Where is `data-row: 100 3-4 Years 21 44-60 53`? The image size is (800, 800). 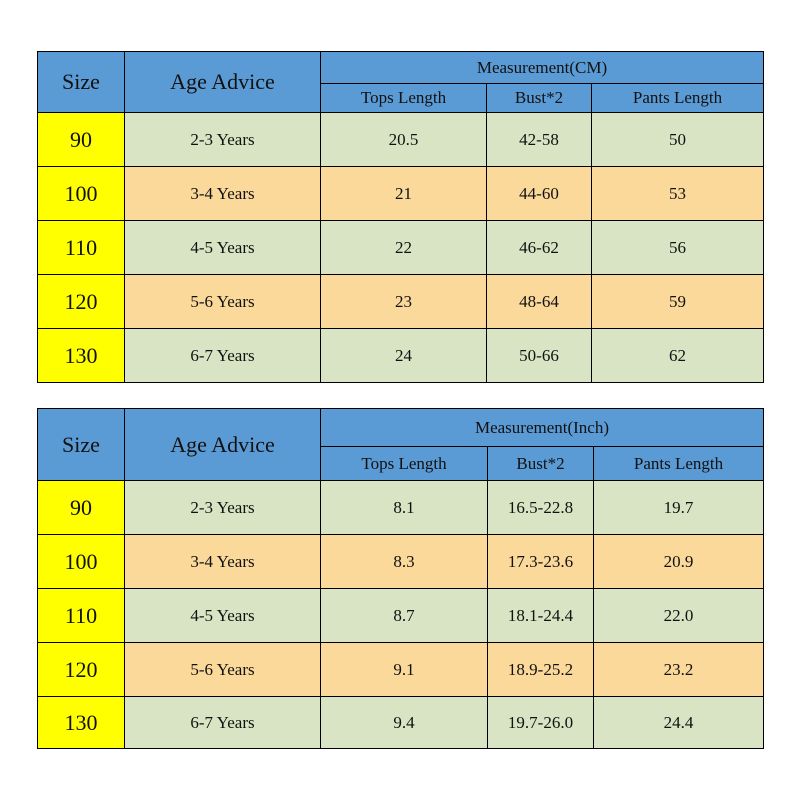 data-row: 100 3-4 Years 21 44-60 53 is located at coordinates (401, 193).